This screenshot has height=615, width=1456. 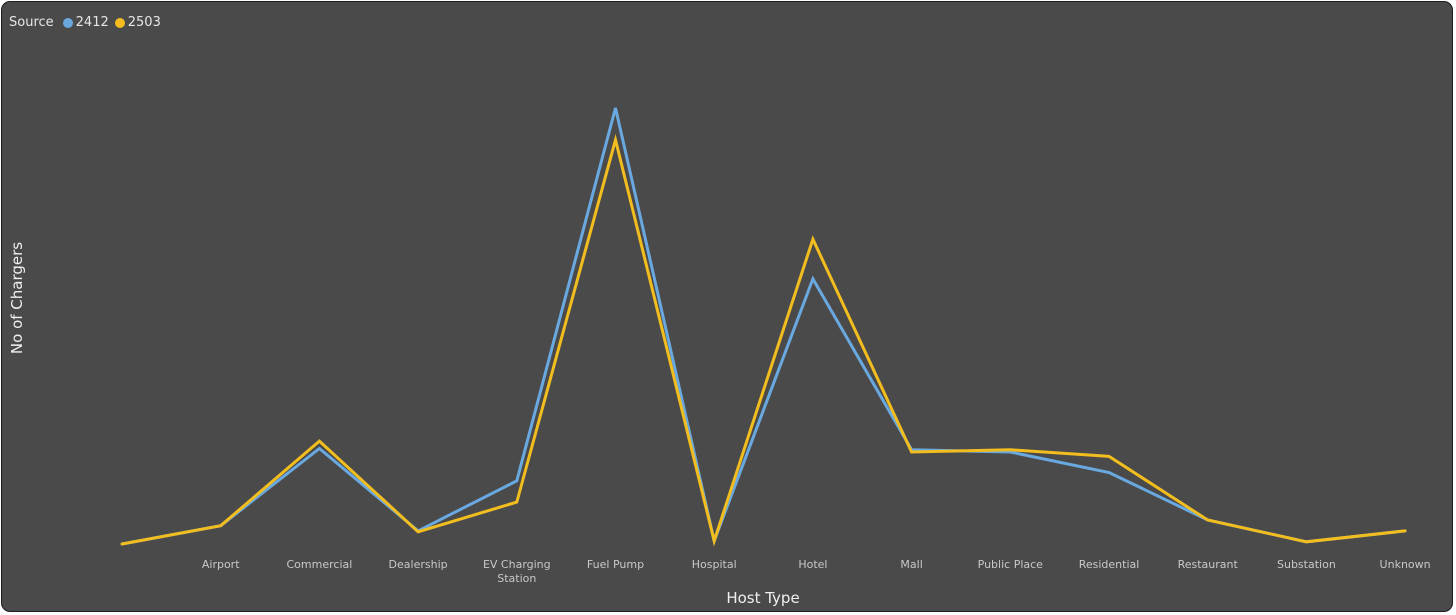 What do you see at coordinates (1011, 564) in the screenshot?
I see `x-tick-label: Public Place` at bounding box center [1011, 564].